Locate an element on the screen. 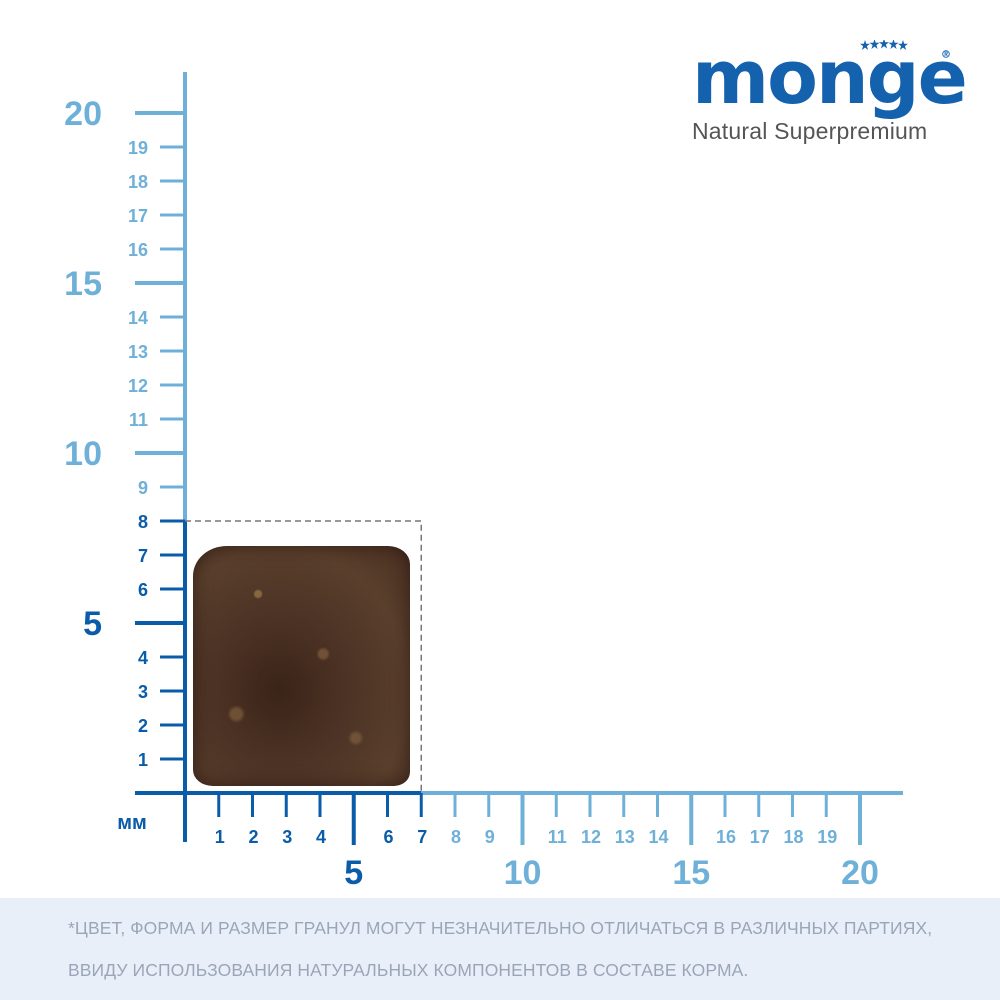 The image size is (1000, 1000). kibble-photo is located at coordinates (301, 666).